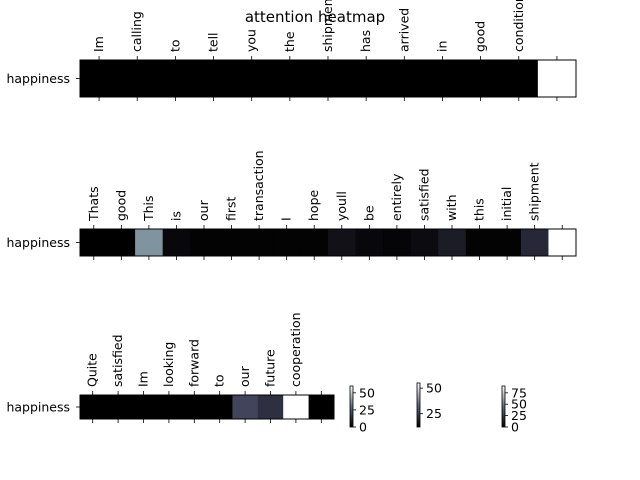 This screenshot has width=640, height=480. Describe the element at coordinates (451, 207) in the screenshot. I see `x-tick-label: with` at that location.